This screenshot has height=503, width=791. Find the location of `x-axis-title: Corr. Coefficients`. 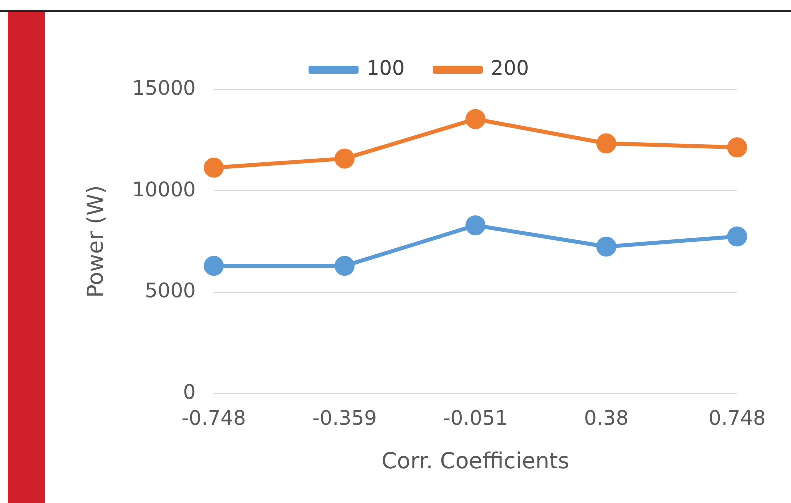

x-axis-title: Corr. Coefficients is located at coordinates (476, 462).